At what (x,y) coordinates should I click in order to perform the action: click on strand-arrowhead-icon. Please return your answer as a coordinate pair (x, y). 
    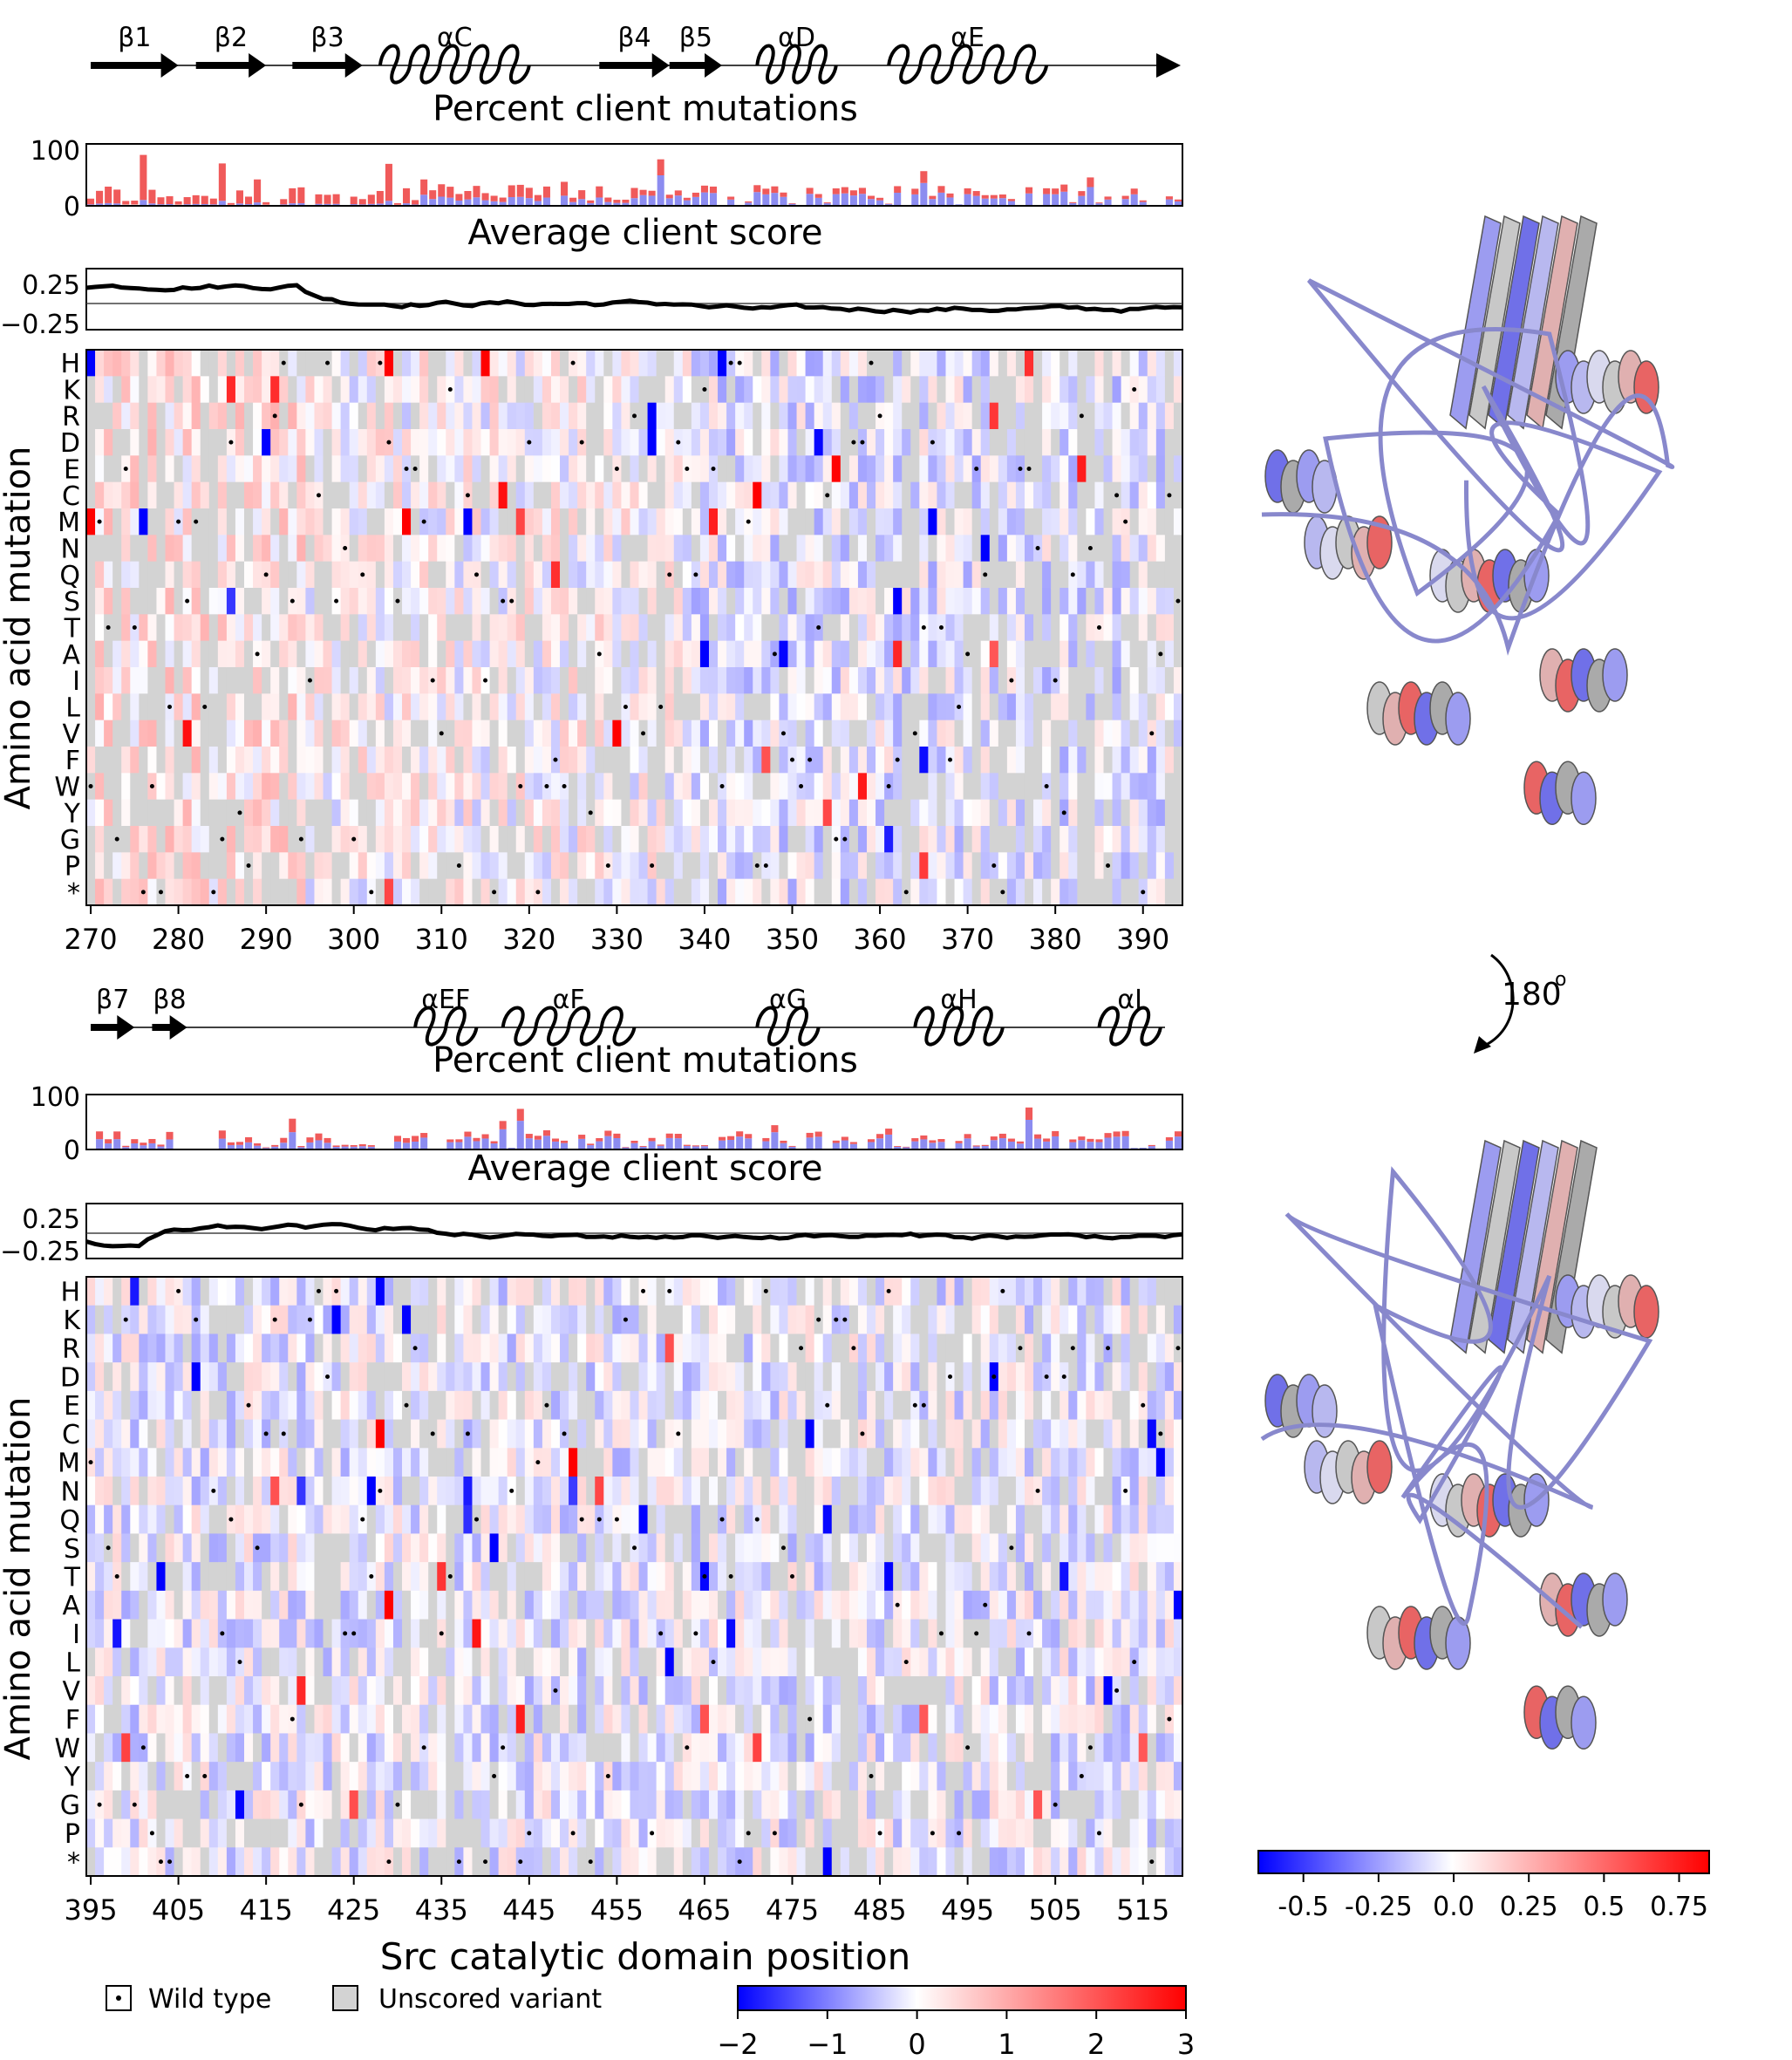
    Looking at the image, I should click on (178, 1027).